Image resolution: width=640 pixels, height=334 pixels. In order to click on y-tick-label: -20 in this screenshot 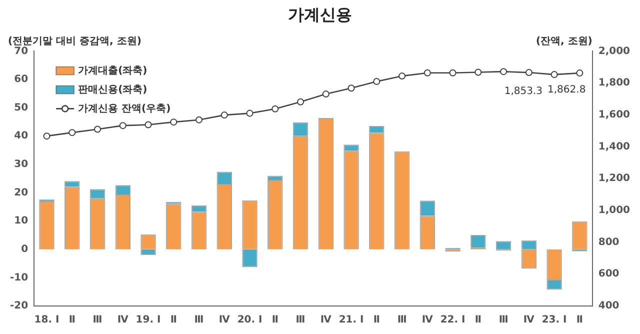, I will do `click(19, 306)`.